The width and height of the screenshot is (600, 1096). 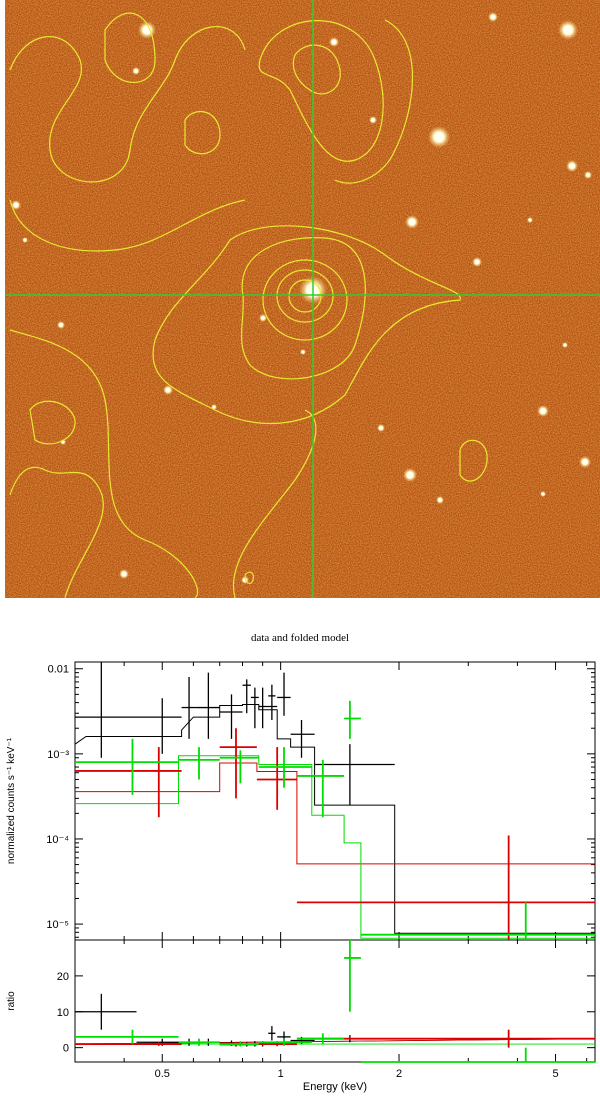 I want to click on lower-y-axis-label: ratio, so click(x=11, y=1001).